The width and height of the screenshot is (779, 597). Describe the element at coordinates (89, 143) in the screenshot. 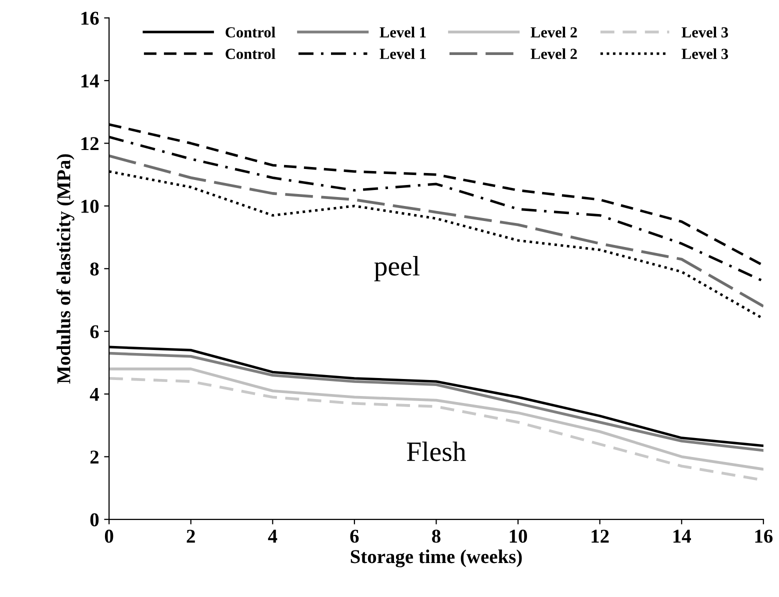

I see `y-tick-label: 12` at that location.